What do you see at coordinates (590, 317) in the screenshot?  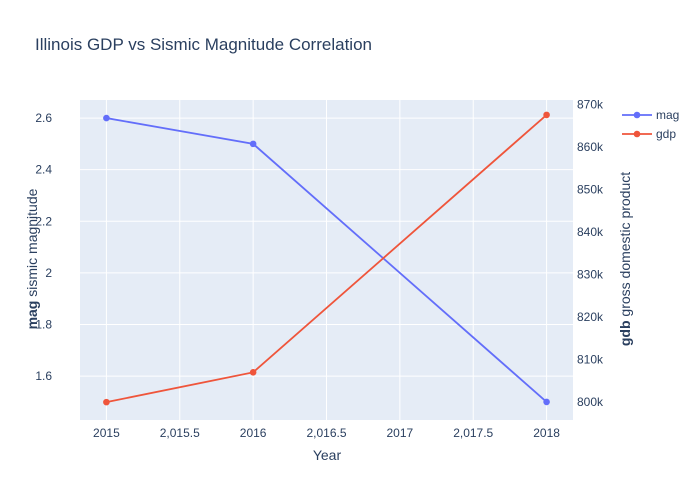 I see `y-right-tick-label: 820k` at bounding box center [590, 317].